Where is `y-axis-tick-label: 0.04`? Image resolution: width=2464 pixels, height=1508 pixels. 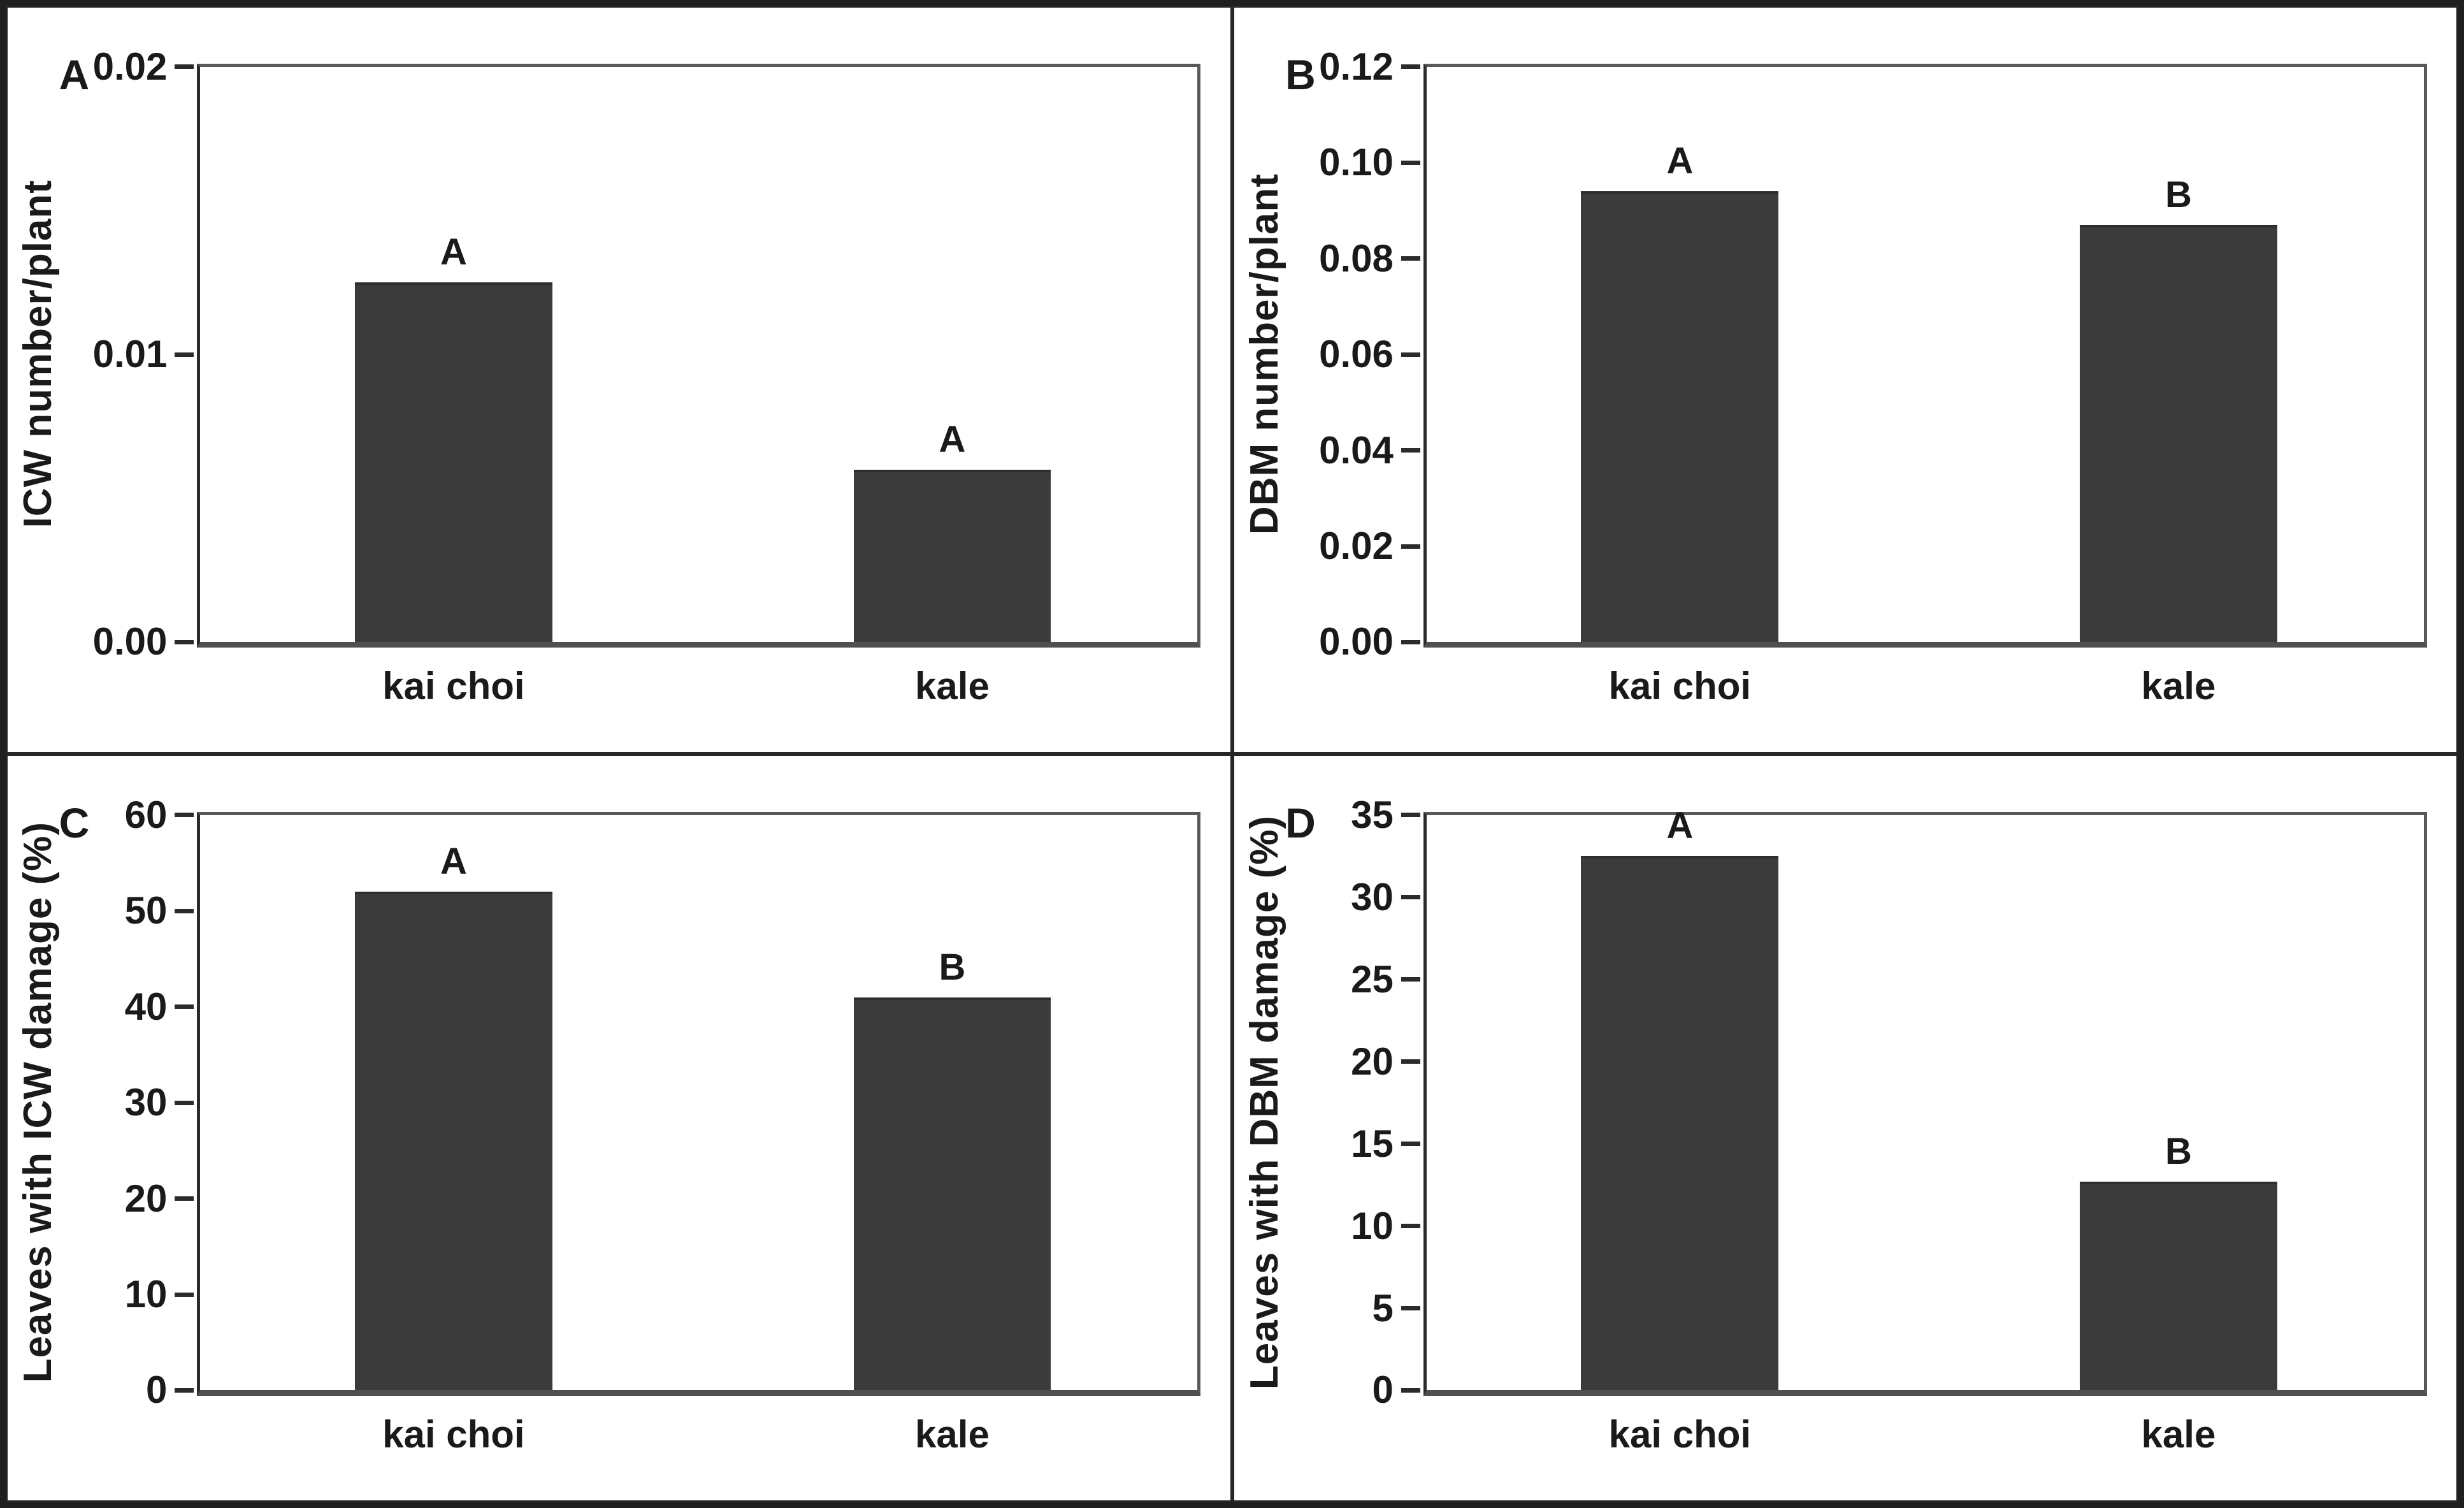
y-axis-tick-label: 0.04 is located at coordinates (1356, 450).